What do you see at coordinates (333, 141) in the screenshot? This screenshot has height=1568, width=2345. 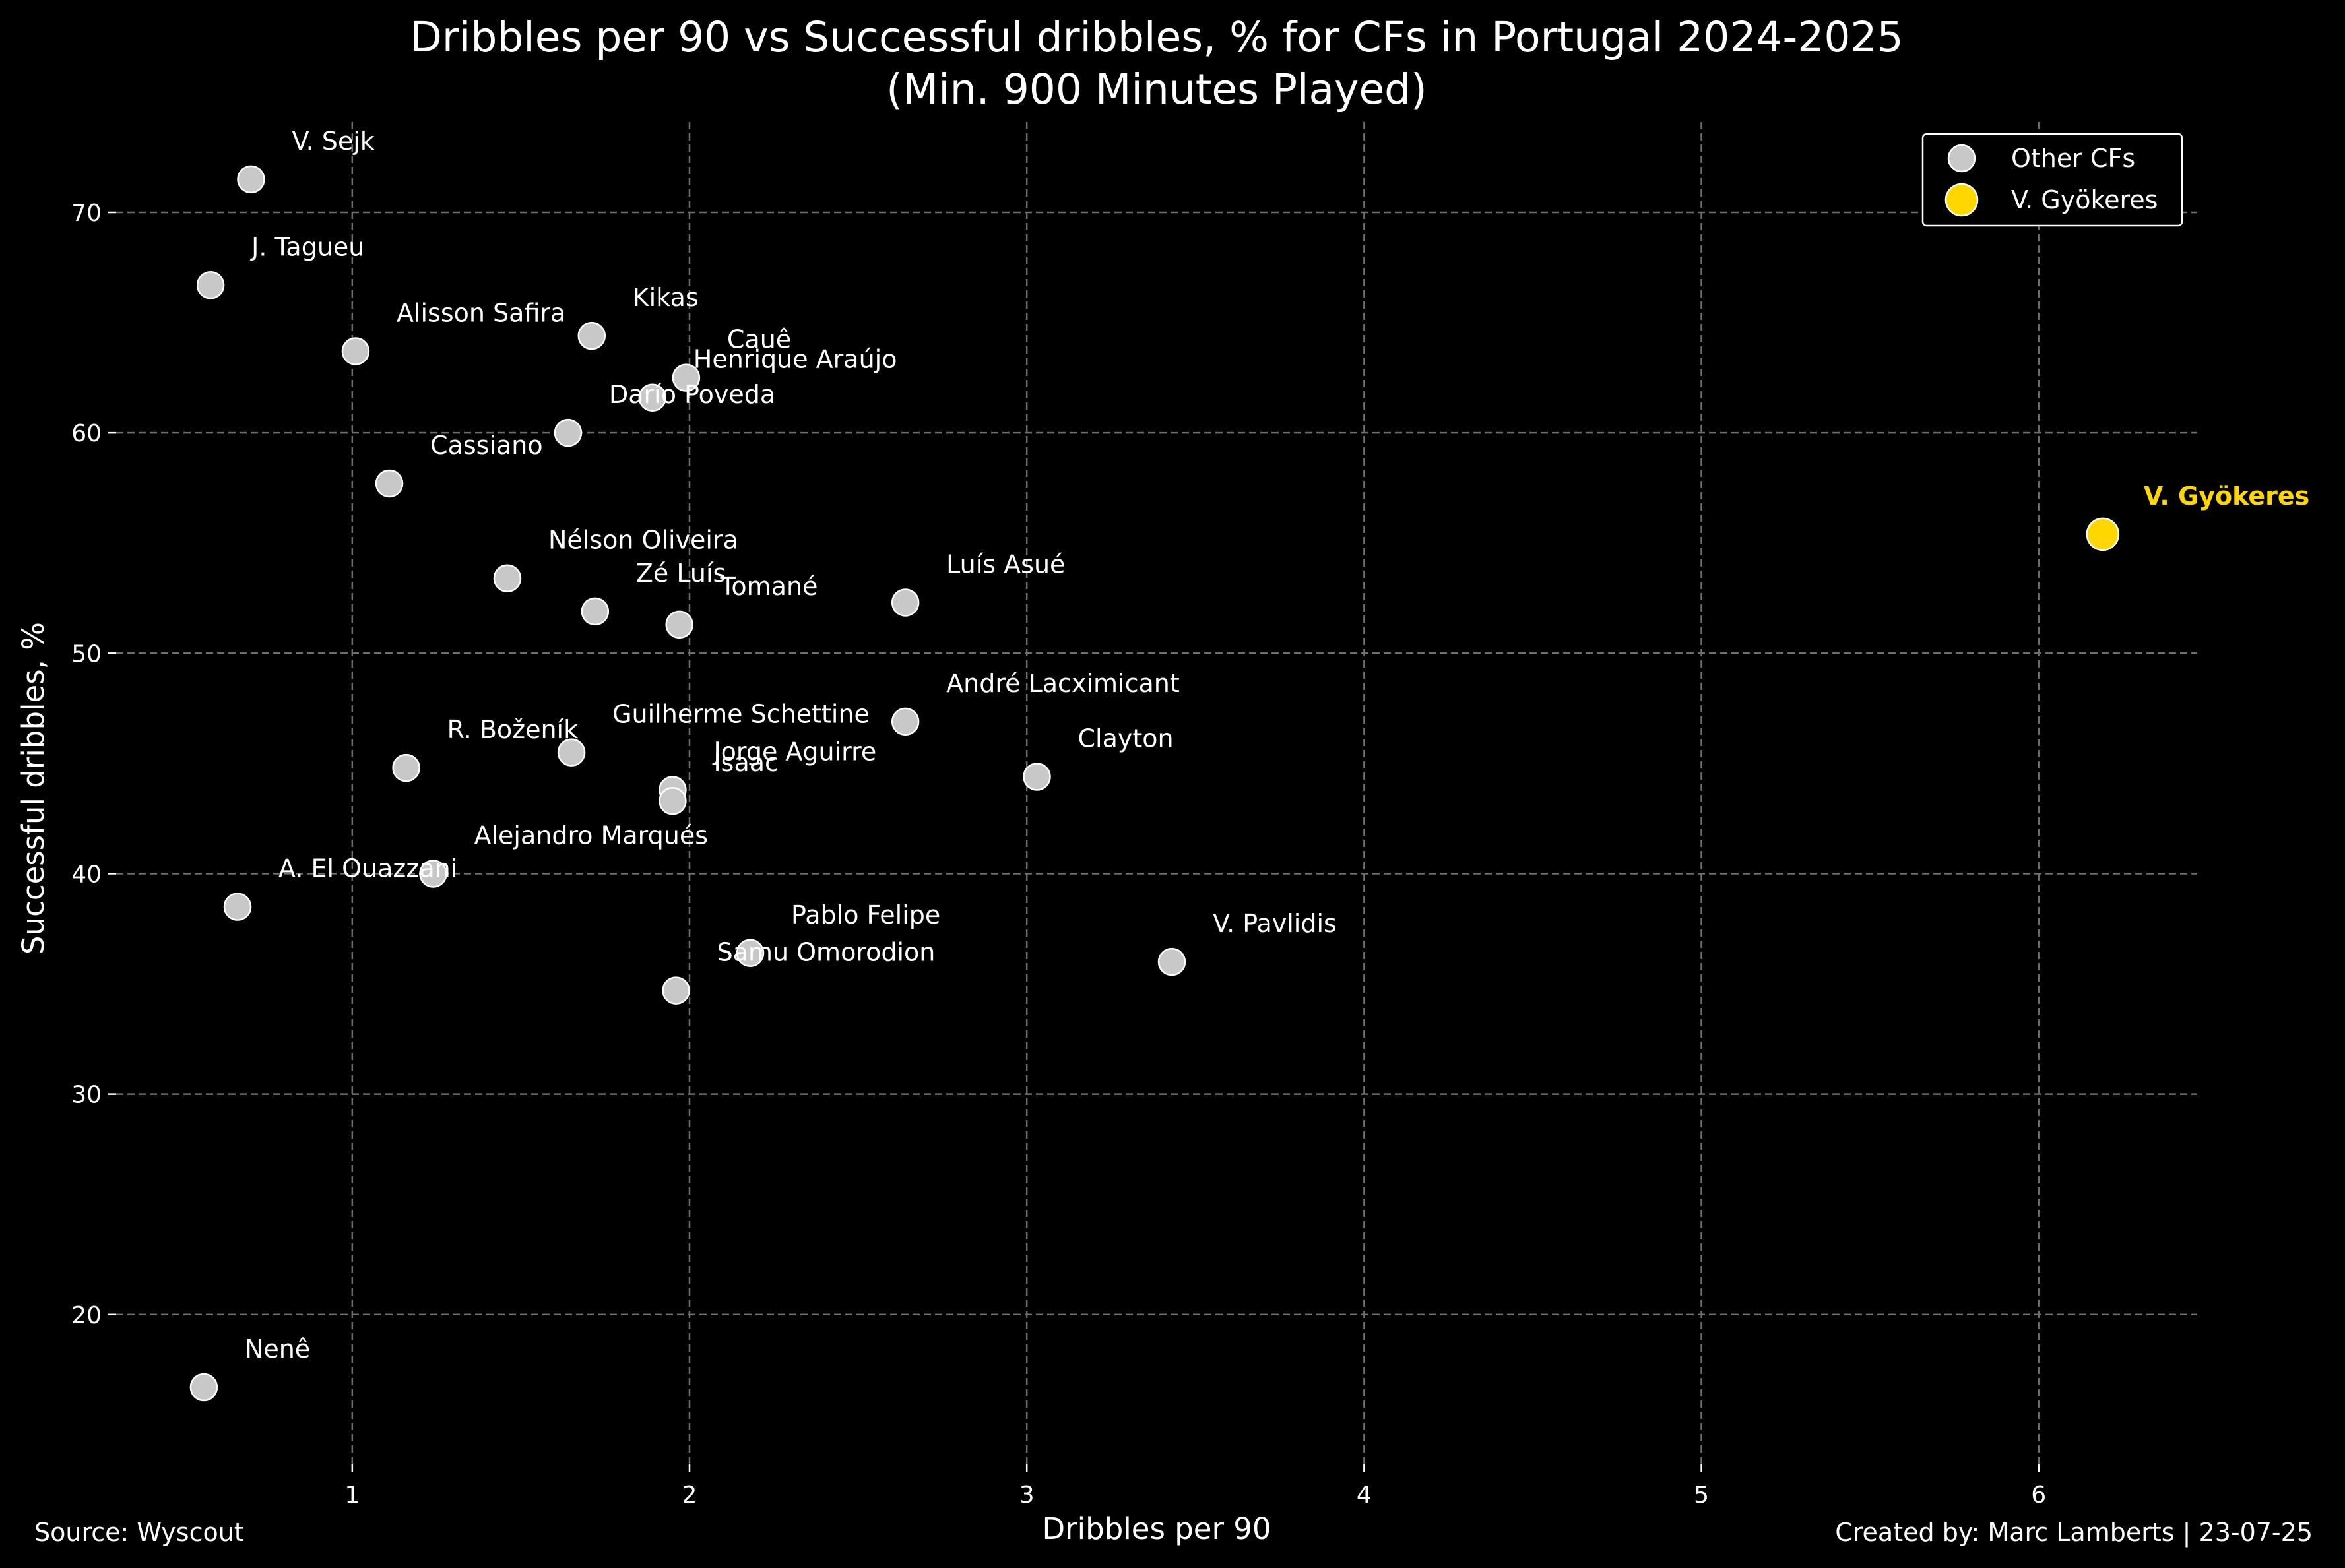 I see `point-label: V. Sejk` at bounding box center [333, 141].